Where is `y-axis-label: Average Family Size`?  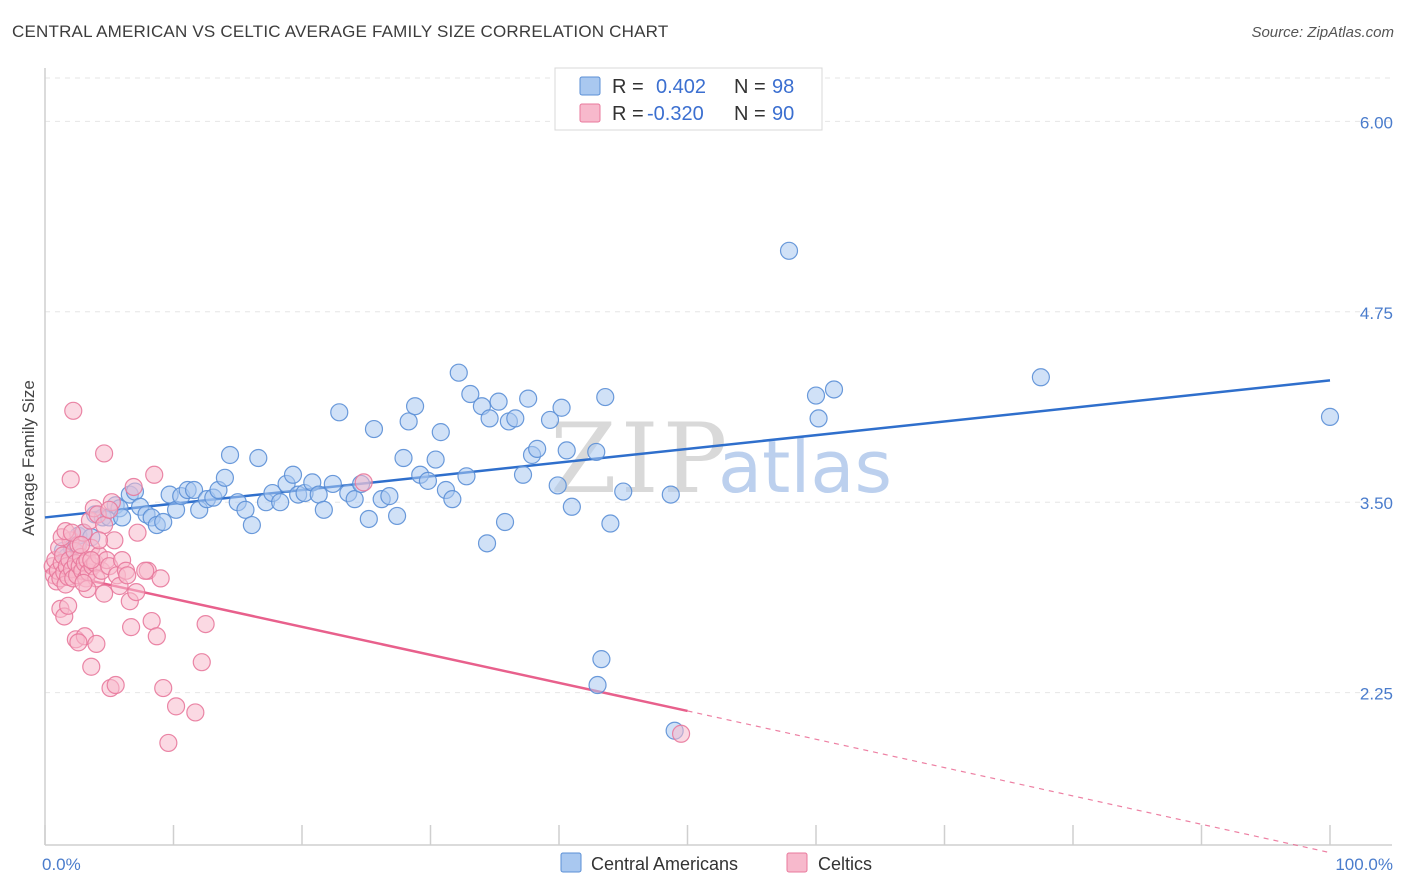 y-axis-label: Average Family Size is located at coordinates (28, 458).